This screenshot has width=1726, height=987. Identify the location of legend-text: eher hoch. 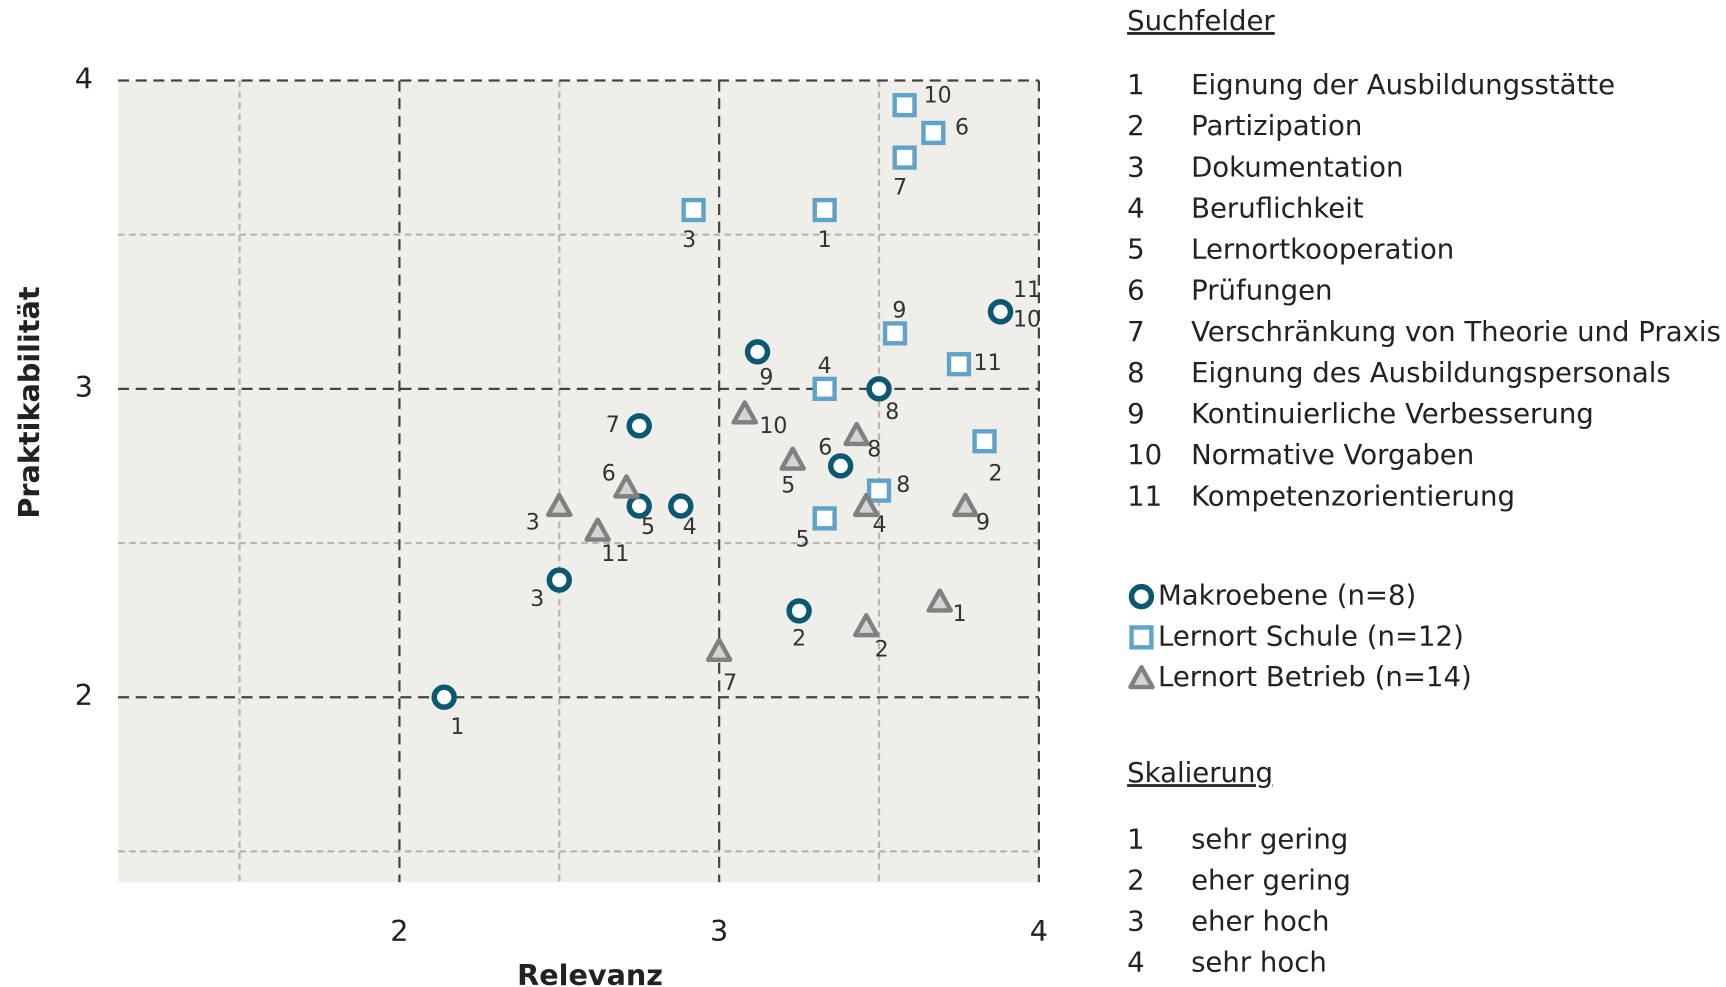
(1260, 922).